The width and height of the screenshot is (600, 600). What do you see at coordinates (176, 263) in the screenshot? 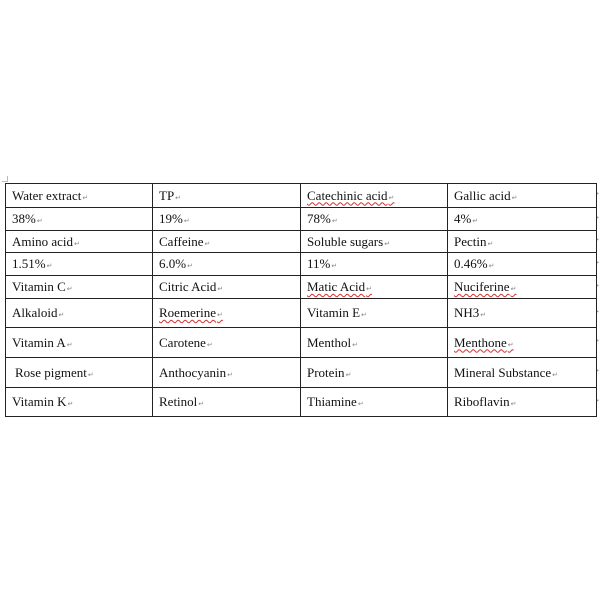
I see `cell-text: 6.0%` at bounding box center [176, 263].